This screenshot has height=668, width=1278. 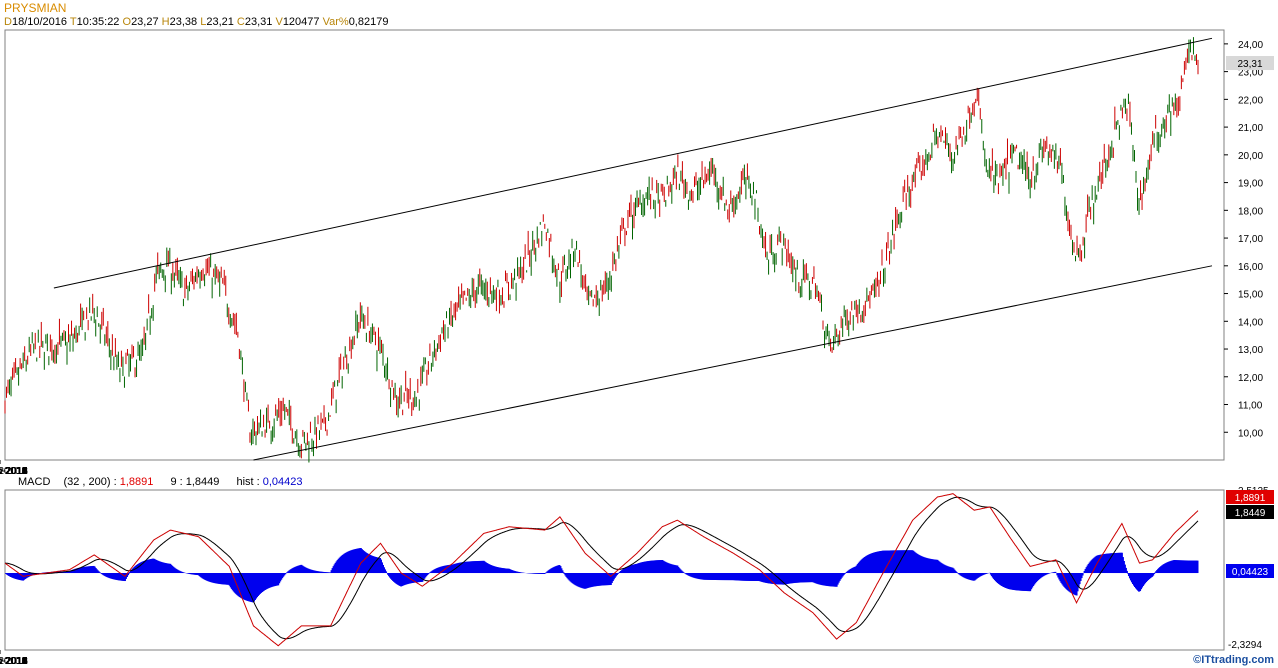 I want to click on macd-x-tick-label: 03-Giu-2013, so click(x=14, y=661).